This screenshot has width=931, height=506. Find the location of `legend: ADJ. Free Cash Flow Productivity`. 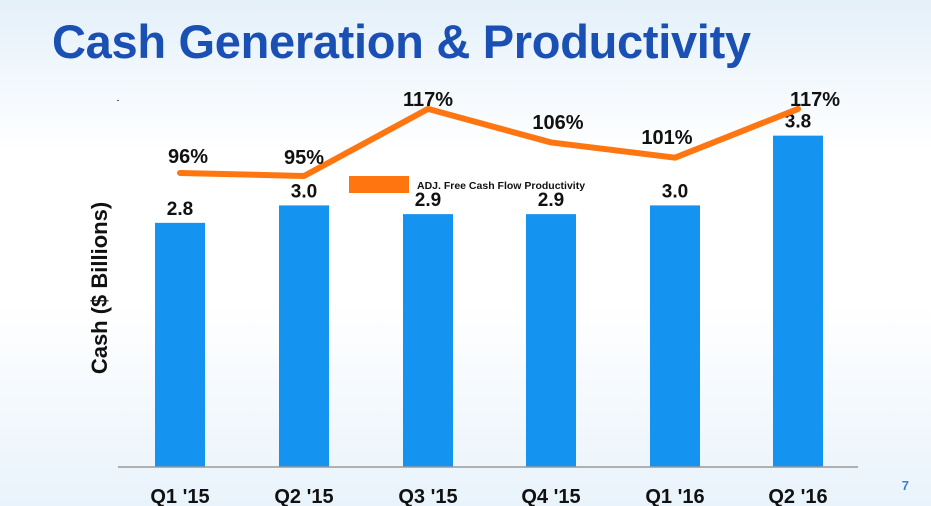

legend: ADJ. Free Cash Flow Productivity is located at coordinates (467, 184).